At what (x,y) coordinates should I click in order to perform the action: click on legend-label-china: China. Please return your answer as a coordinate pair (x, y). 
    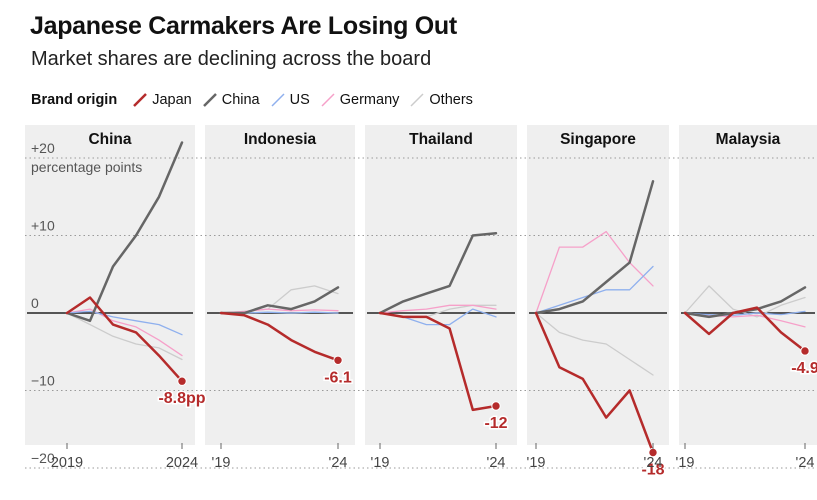
    Looking at the image, I should click on (240, 100).